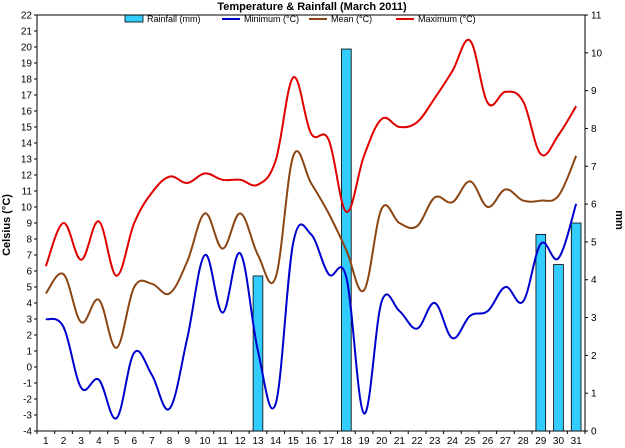 The image size is (625, 448). I want to click on x-tick-label: 9, so click(187, 441).